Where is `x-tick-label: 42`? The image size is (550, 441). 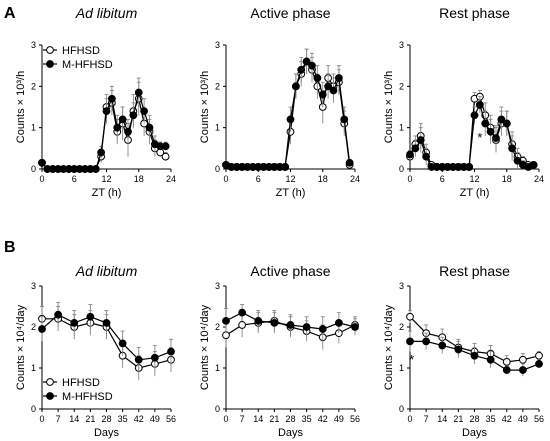 x-tick-label: 42 is located at coordinates (507, 419).